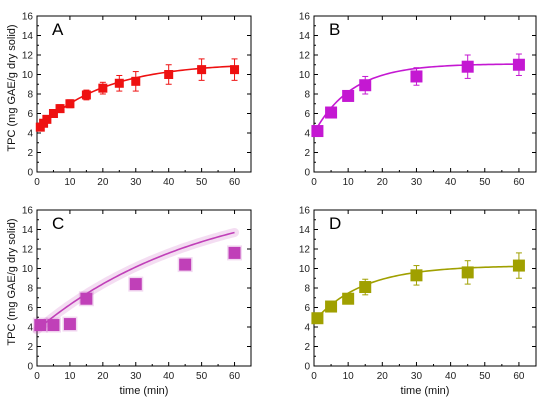  What do you see at coordinates (103, 182) in the screenshot?
I see `x-tick-label-a: 20` at bounding box center [103, 182].